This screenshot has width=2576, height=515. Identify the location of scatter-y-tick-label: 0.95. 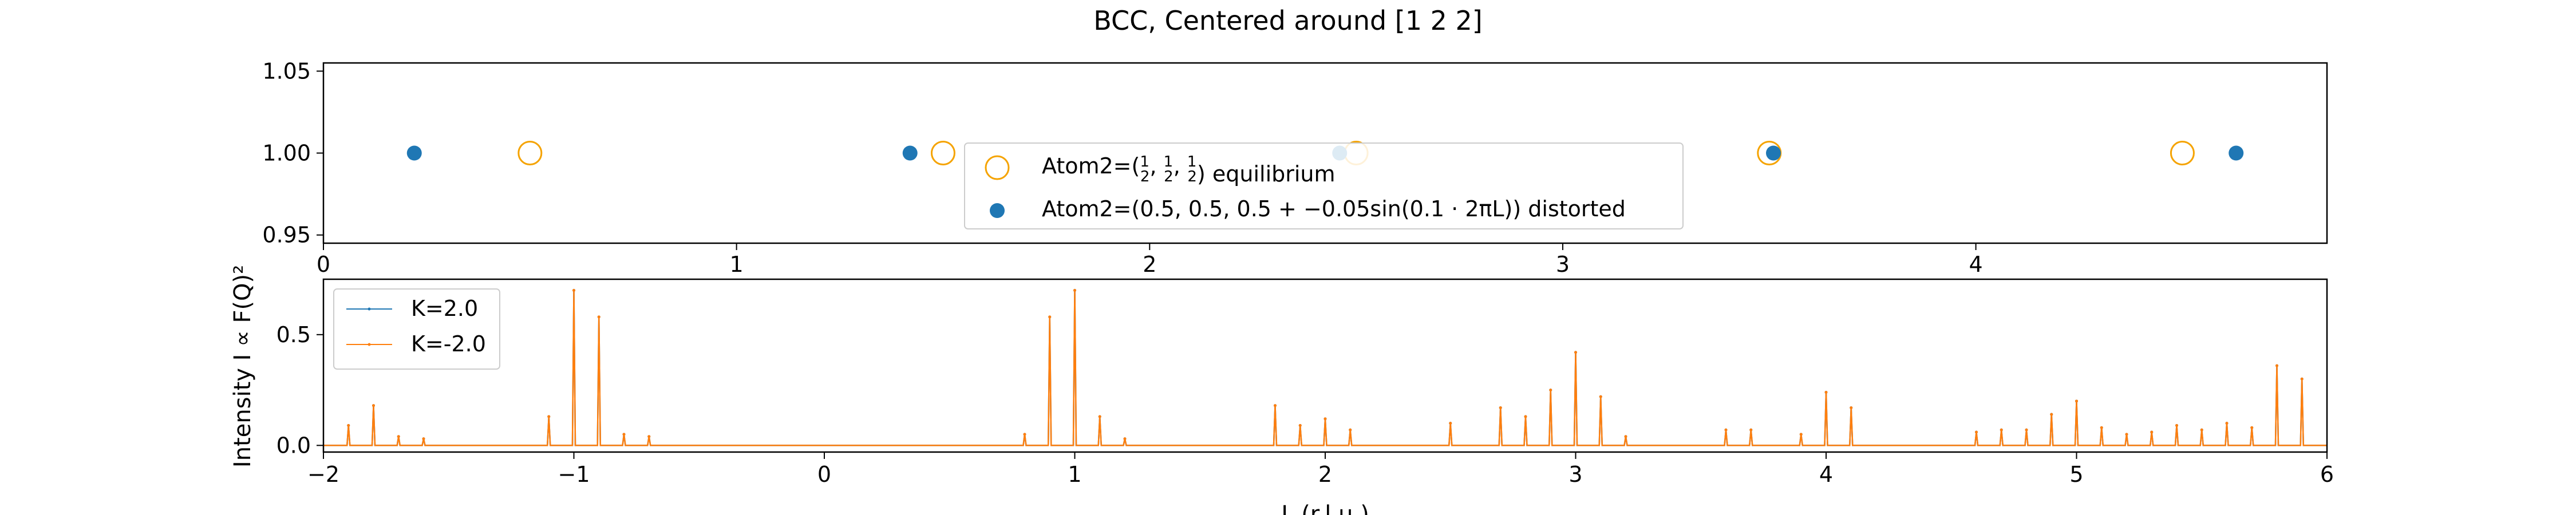
(286, 235).